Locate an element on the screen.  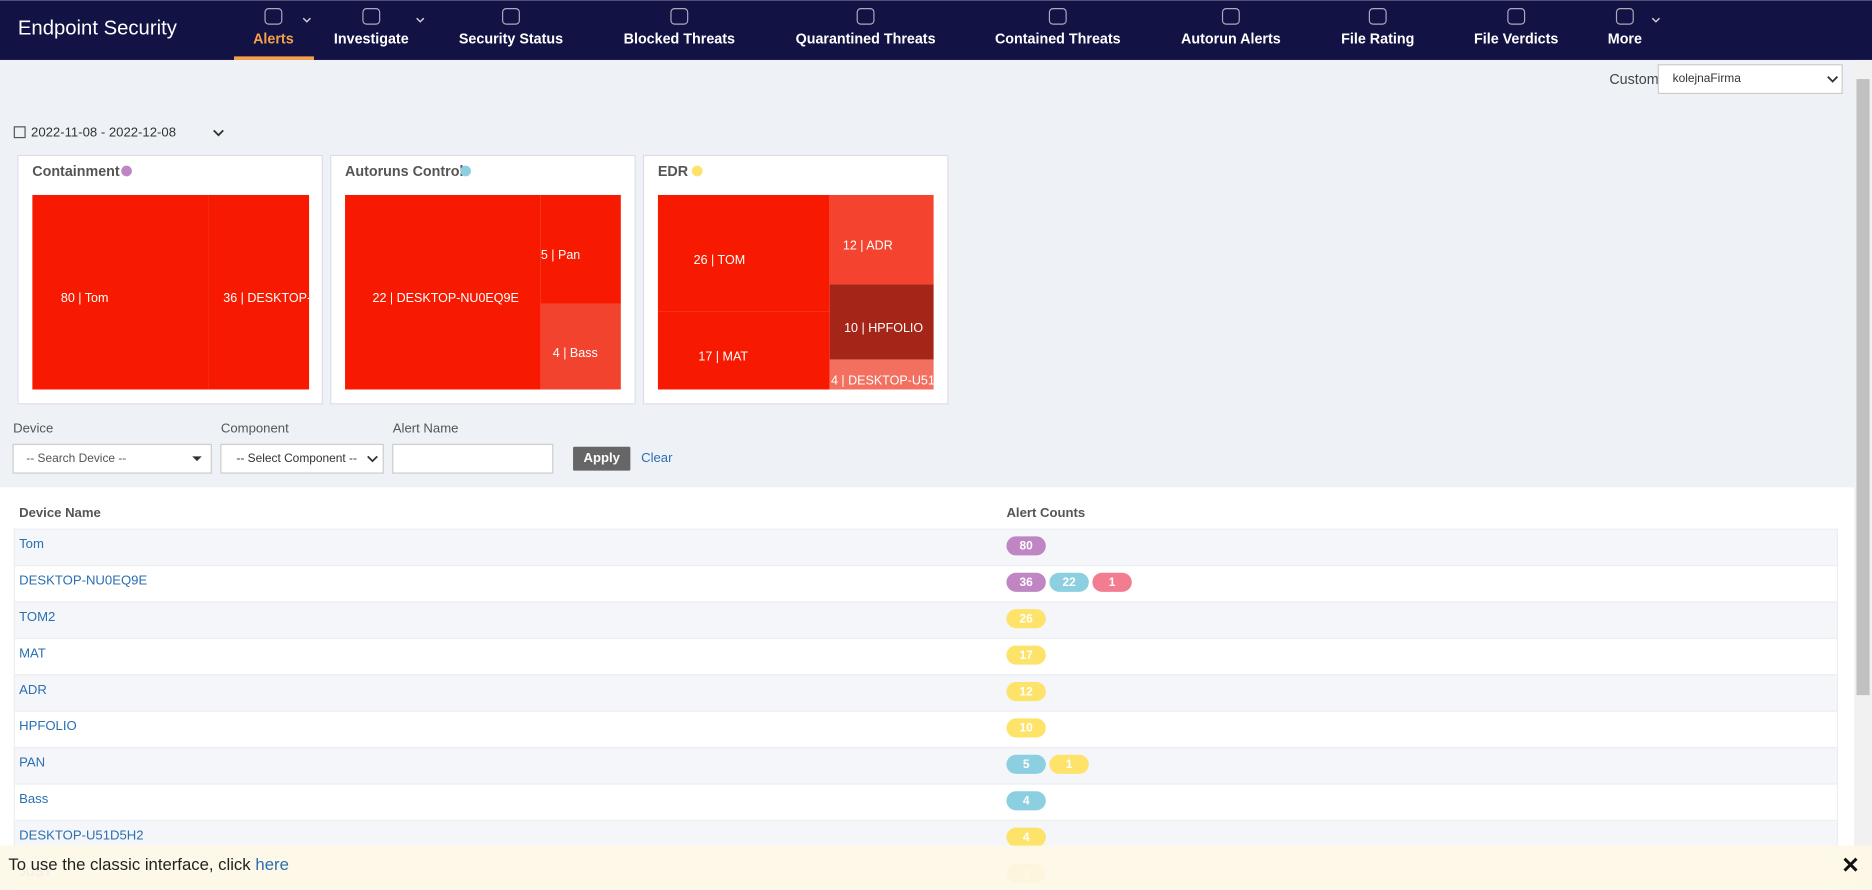
device-caret is located at coordinates (197, 459).